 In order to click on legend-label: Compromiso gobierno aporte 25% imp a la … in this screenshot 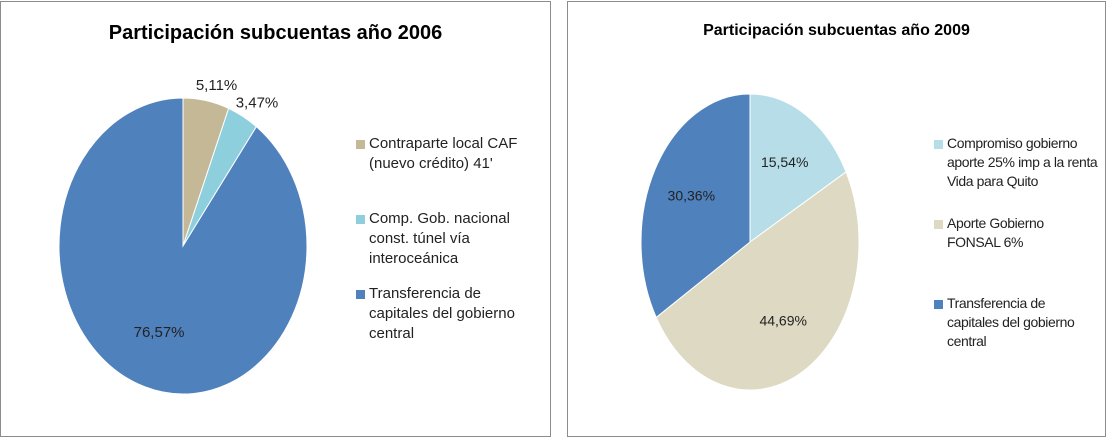, I will do `click(1022, 162)`.